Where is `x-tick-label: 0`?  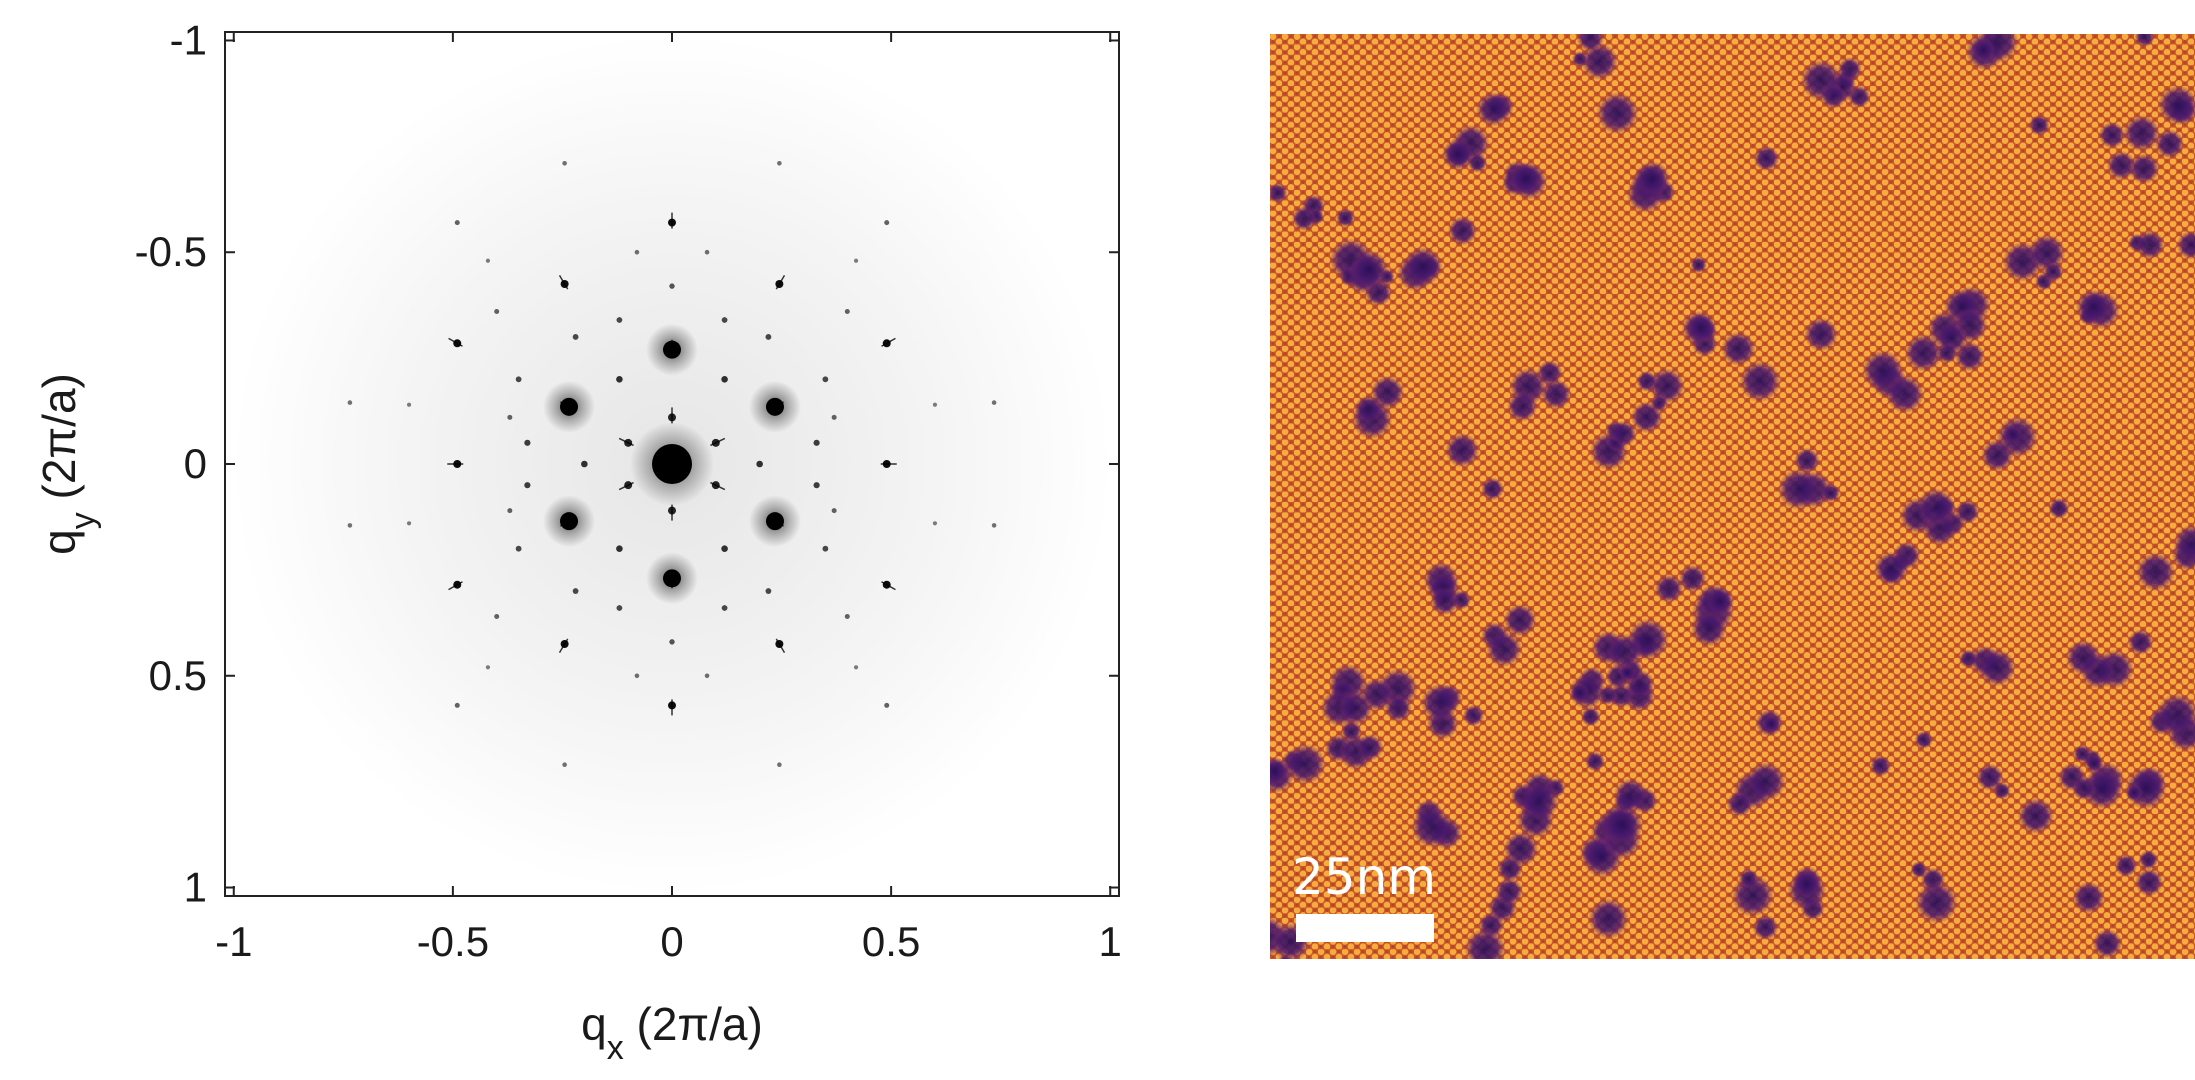 x-tick-label: 0 is located at coordinates (671, 941).